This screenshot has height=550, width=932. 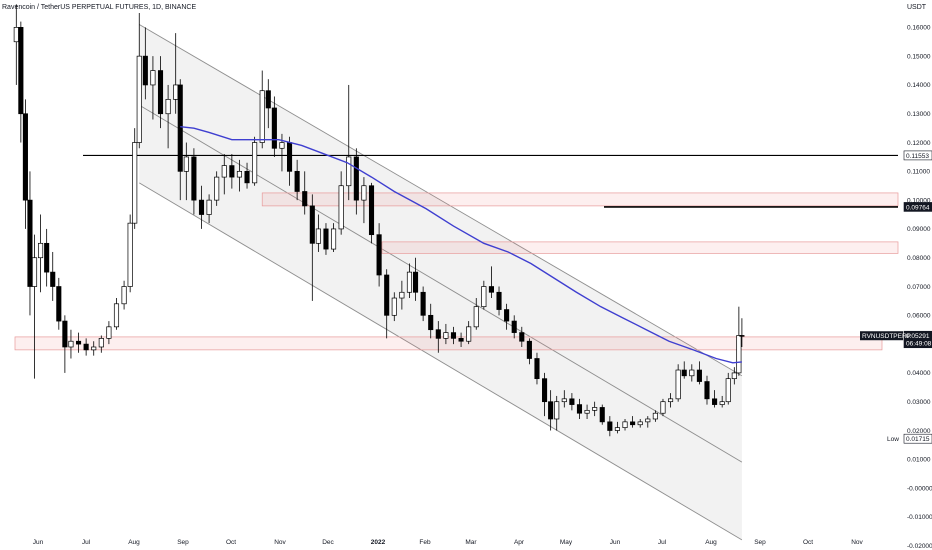 I want to click on y-tick-label: 0.12000, so click(x=919, y=143).